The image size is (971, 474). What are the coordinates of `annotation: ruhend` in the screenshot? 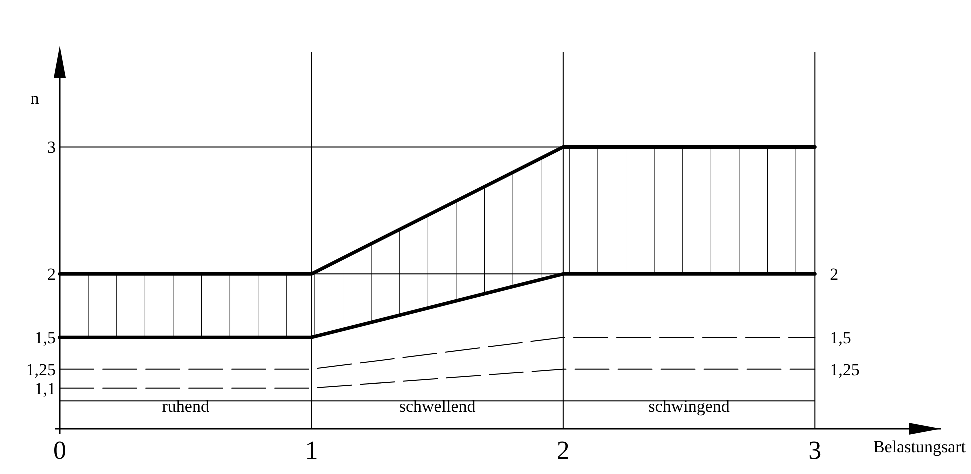 It's located at (186, 406).